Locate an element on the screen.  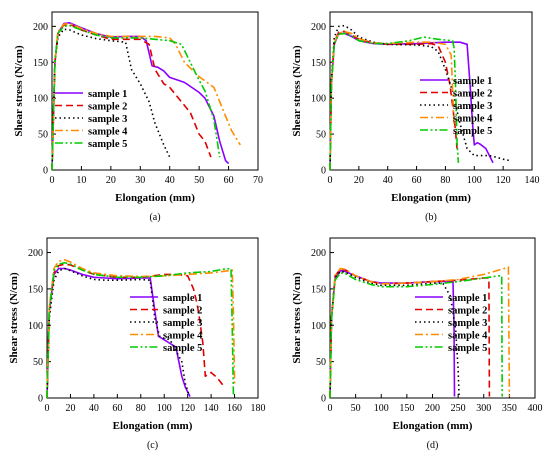
x-tick-label: 250 is located at coordinates (458, 408).